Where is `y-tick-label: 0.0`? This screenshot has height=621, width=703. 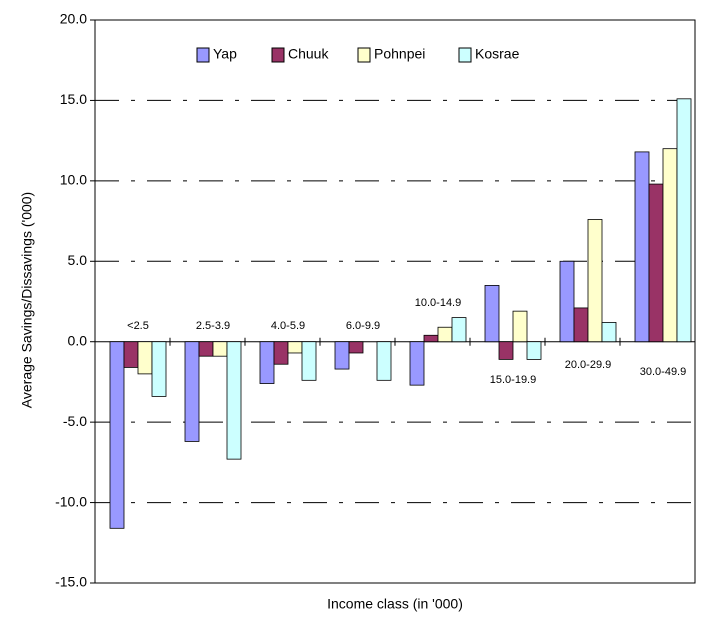 y-tick-label: 0.0 is located at coordinates (78, 340).